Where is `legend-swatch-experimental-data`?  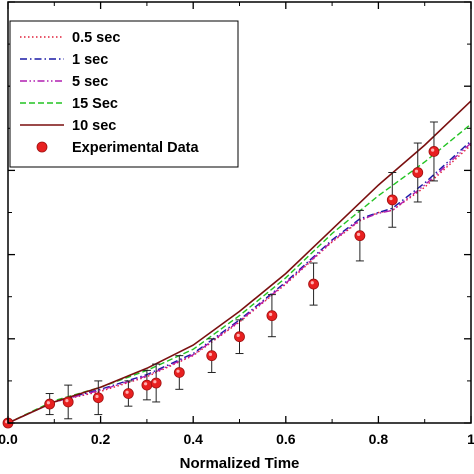 legend-swatch-experimental-data is located at coordinates (42, 147).